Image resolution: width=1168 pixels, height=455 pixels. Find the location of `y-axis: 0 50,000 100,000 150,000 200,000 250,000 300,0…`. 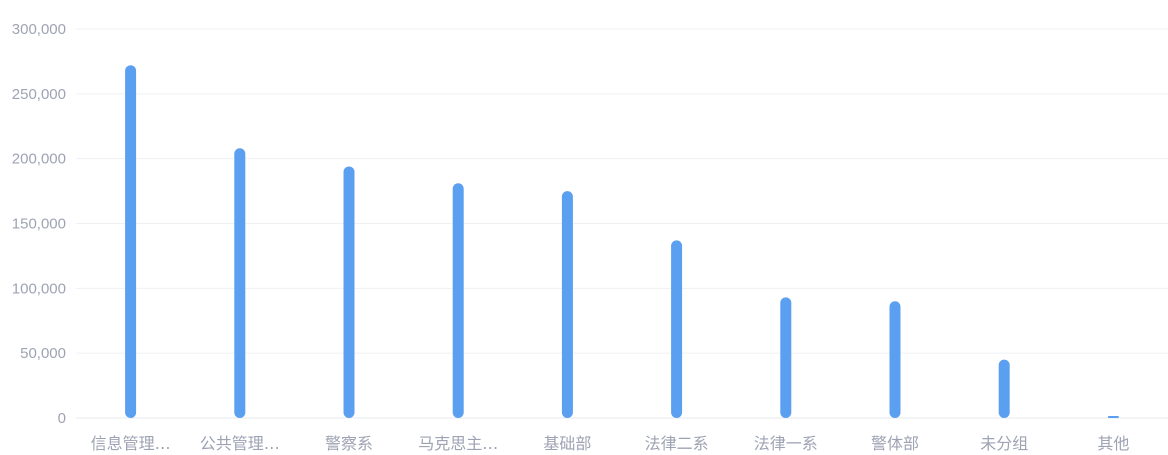

y-axis: 0 50,000 100,000 150,000 200,000 250,000 300,0… is located at coordinates (39, 224).